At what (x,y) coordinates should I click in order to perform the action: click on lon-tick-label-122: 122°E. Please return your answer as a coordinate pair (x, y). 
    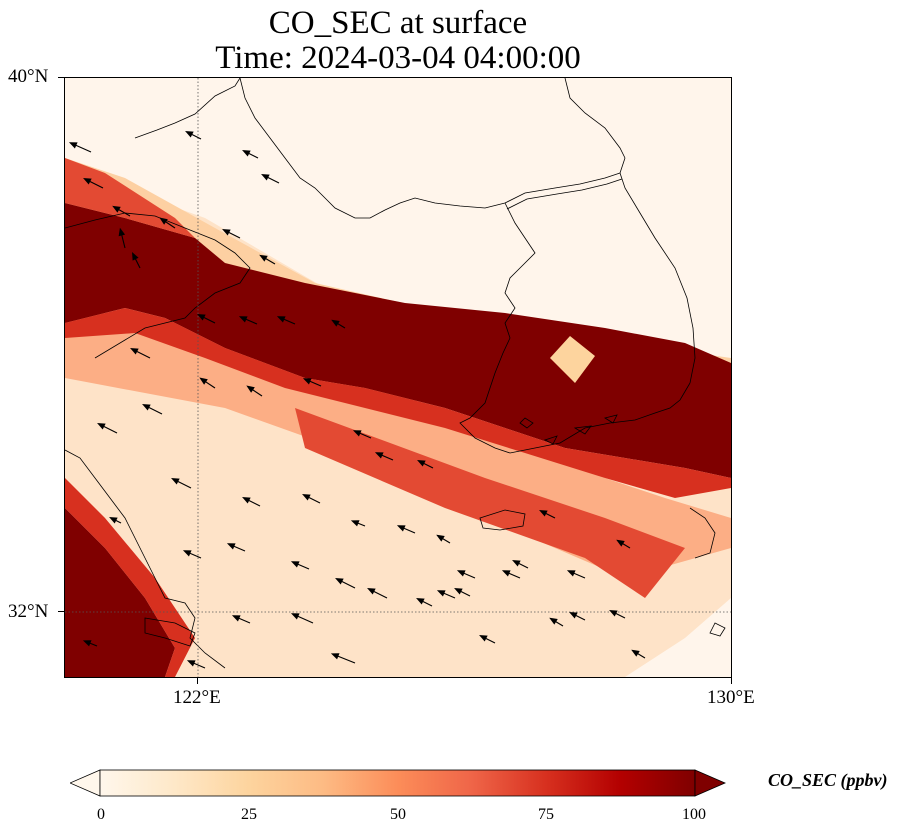
    Looking at the image, I should click on (197, 697).